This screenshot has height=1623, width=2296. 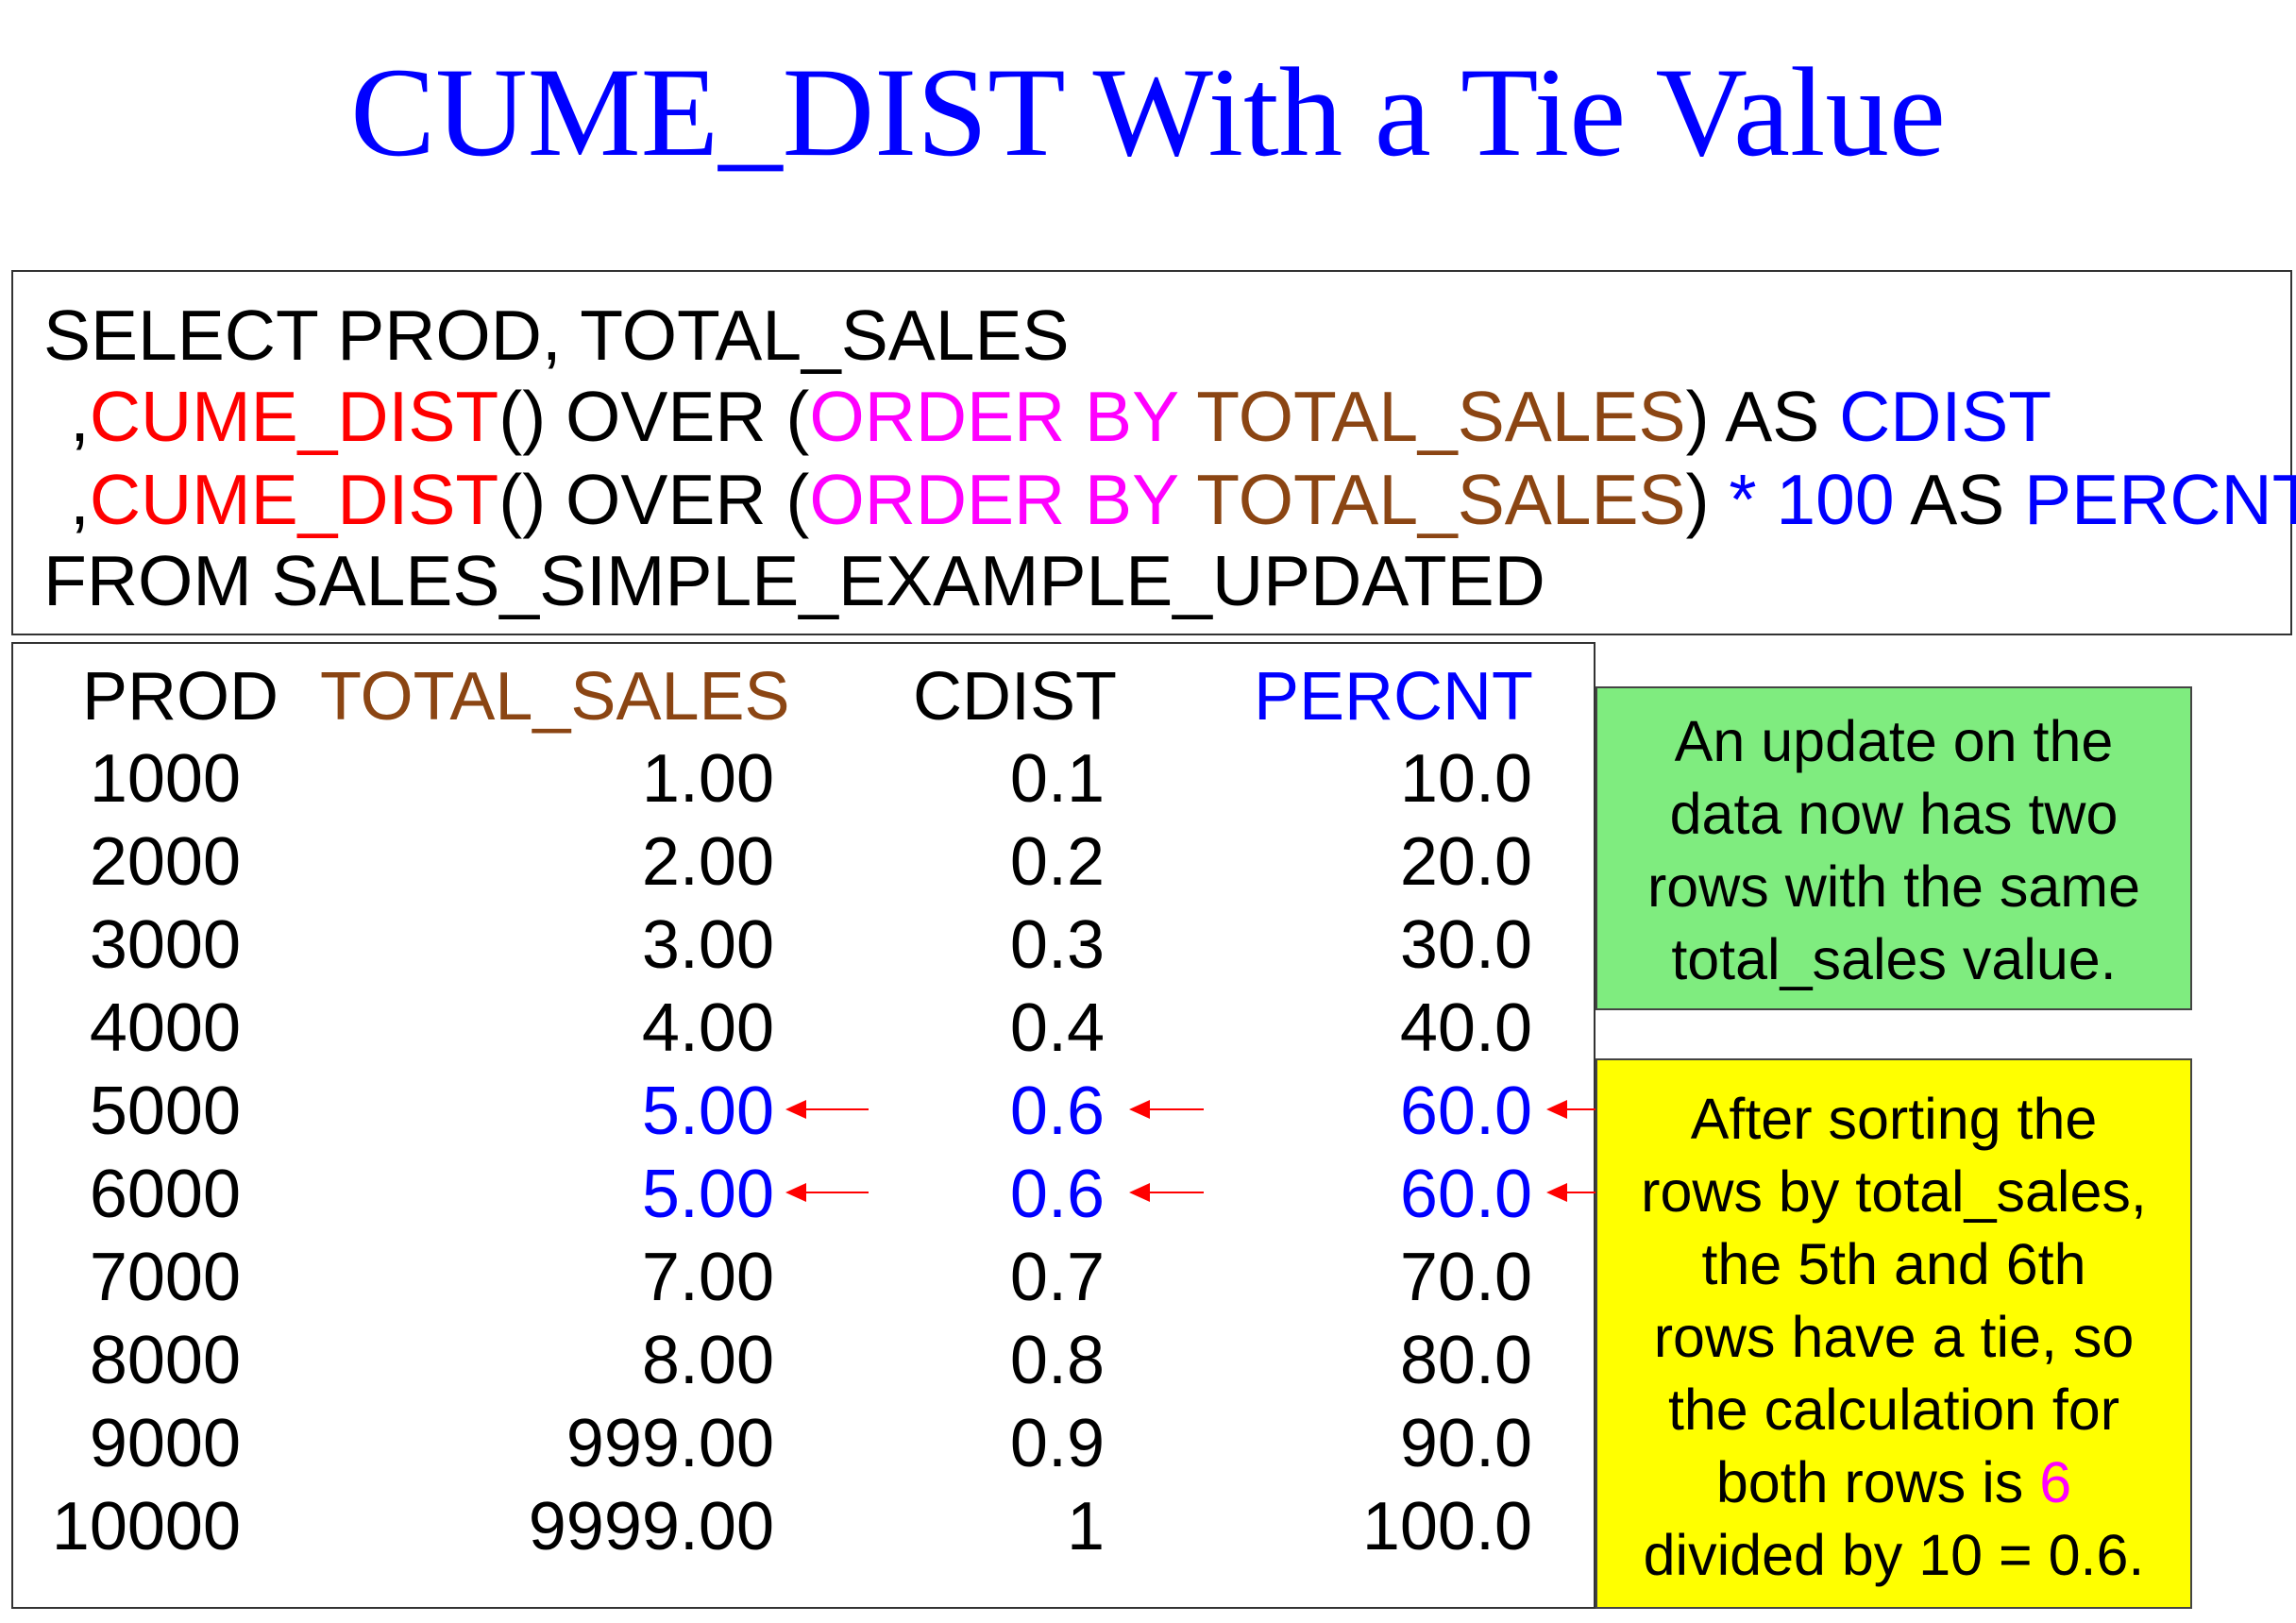 What do you see at coordinates (707, 862) in the screenshot?
I see `cell-total-sales: 2.00` at bounding box center [707, 862].